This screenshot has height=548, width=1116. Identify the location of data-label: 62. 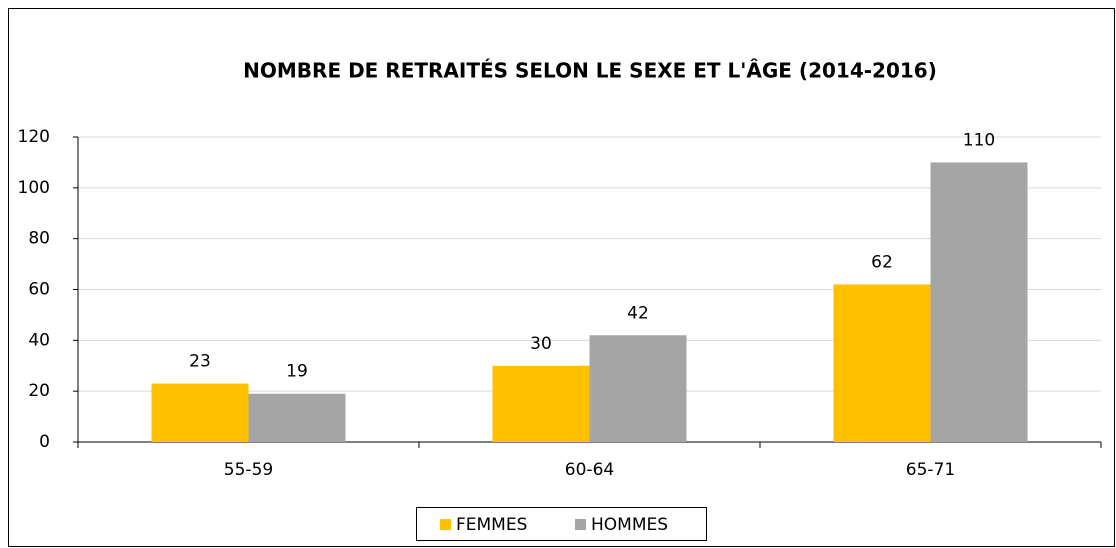
(882, 262).